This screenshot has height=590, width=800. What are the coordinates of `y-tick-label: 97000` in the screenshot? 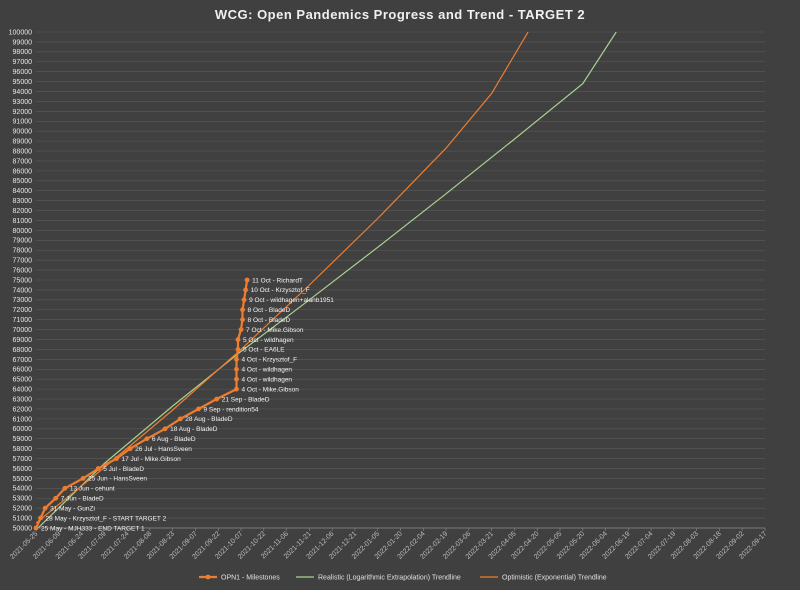 It's located at (23, 62).